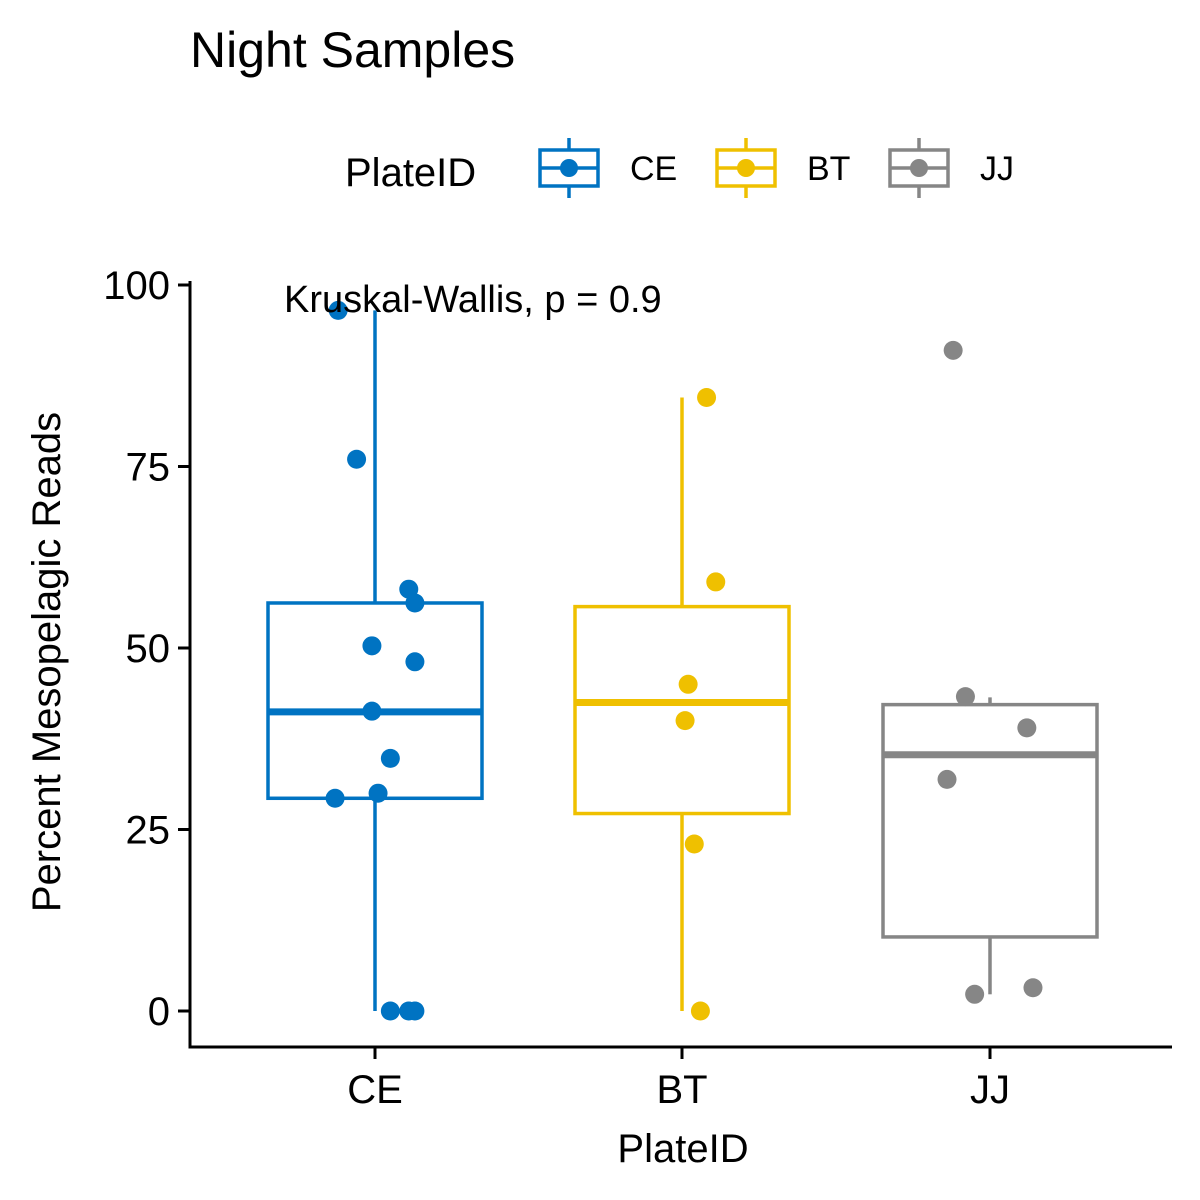 This screenshot has height=1200, width=1200. What do you see at coordinates (681, 1090) in the screenshot?
I see `x-tick-label: BT` at bounding box center [681, 1090].